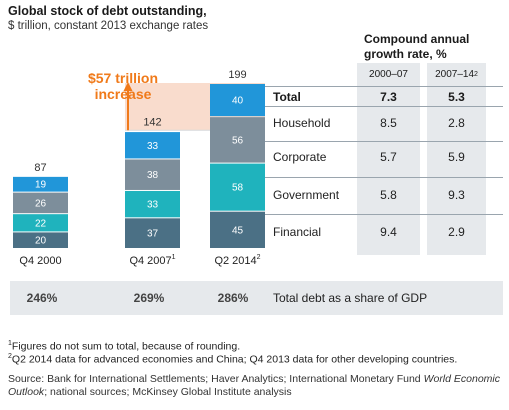  I want to click on bar-label-corporate-1: 38, so click(153, 175).